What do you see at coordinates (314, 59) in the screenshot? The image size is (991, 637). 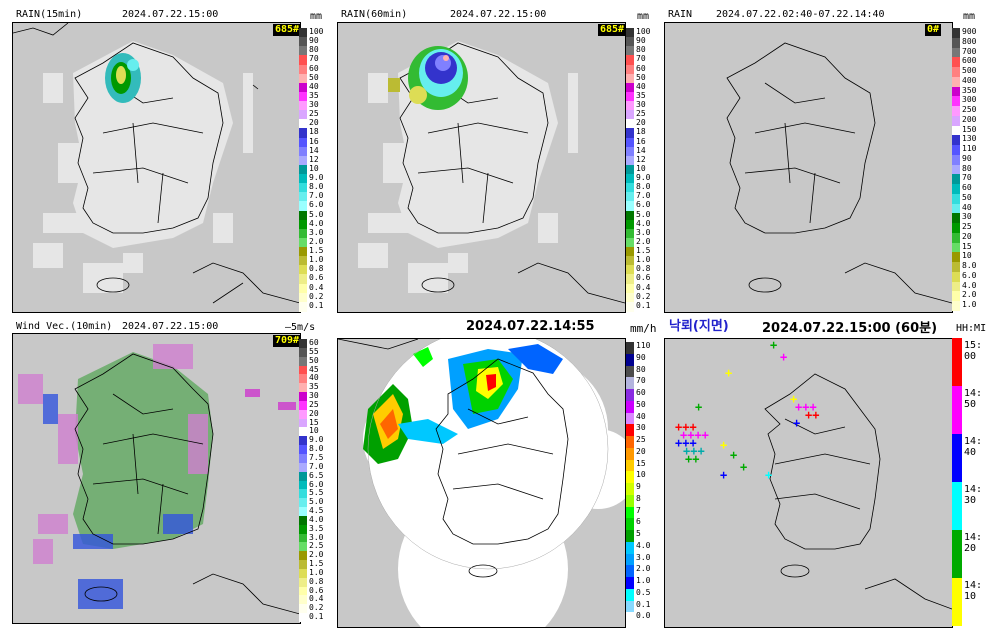 I see `scale-label: 70` at bounding box center [314, 59].